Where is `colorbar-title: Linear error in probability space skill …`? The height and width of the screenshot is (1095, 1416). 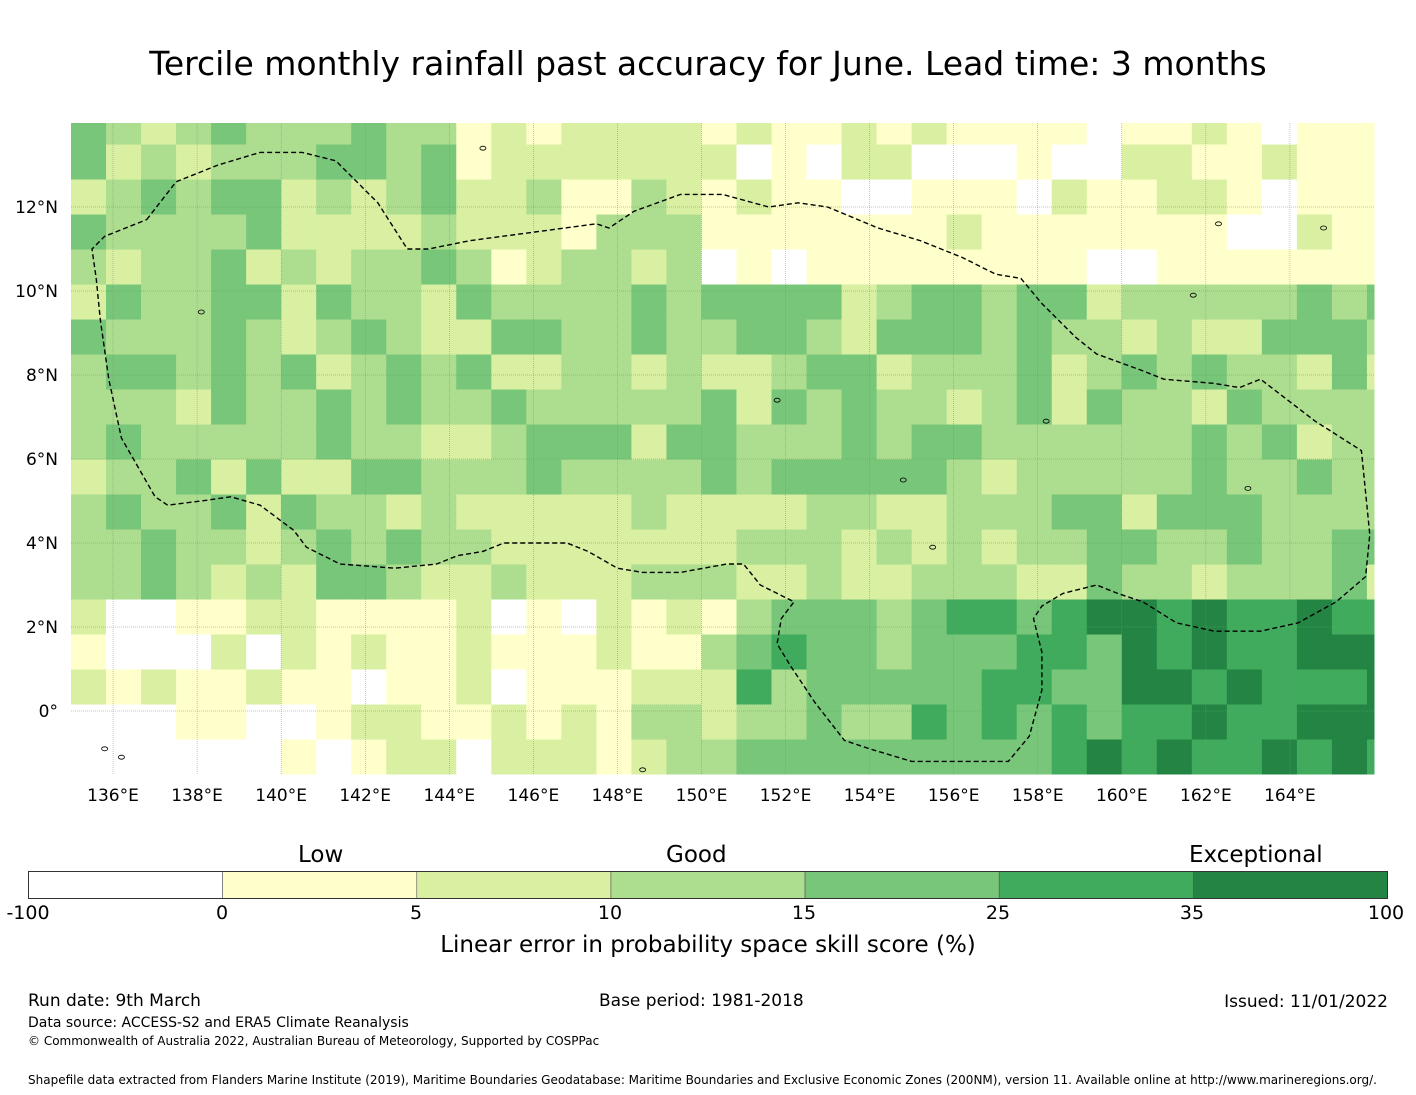
colorbar-title: Linear error in probability space skill … is located at coordinates (708, 945).